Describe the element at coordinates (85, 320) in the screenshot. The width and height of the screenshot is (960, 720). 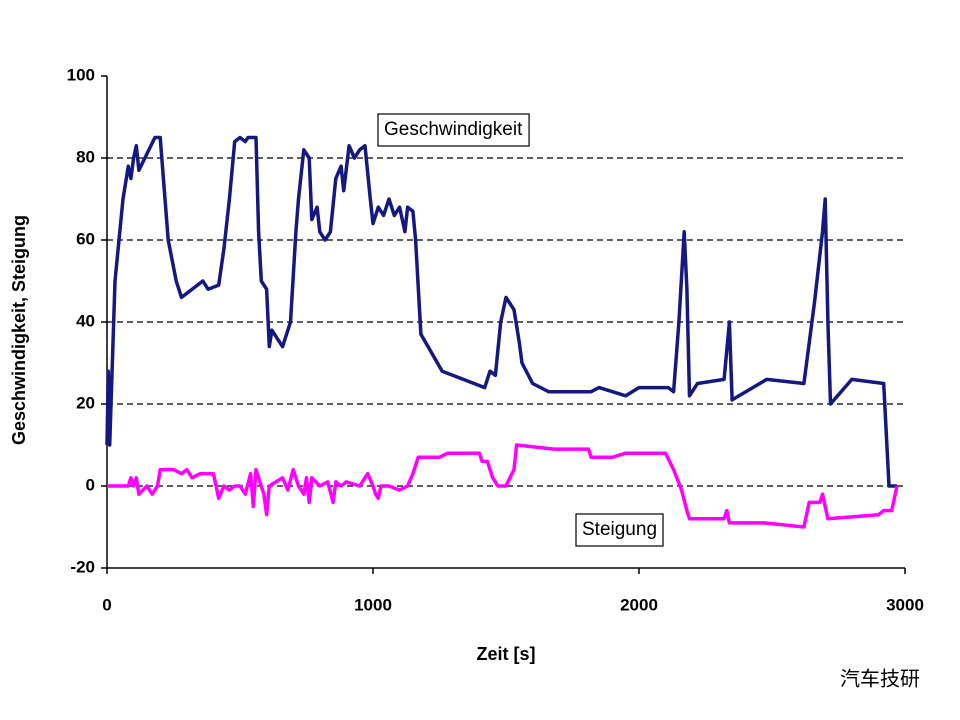
I see `y-tick-label: 40` at that location.